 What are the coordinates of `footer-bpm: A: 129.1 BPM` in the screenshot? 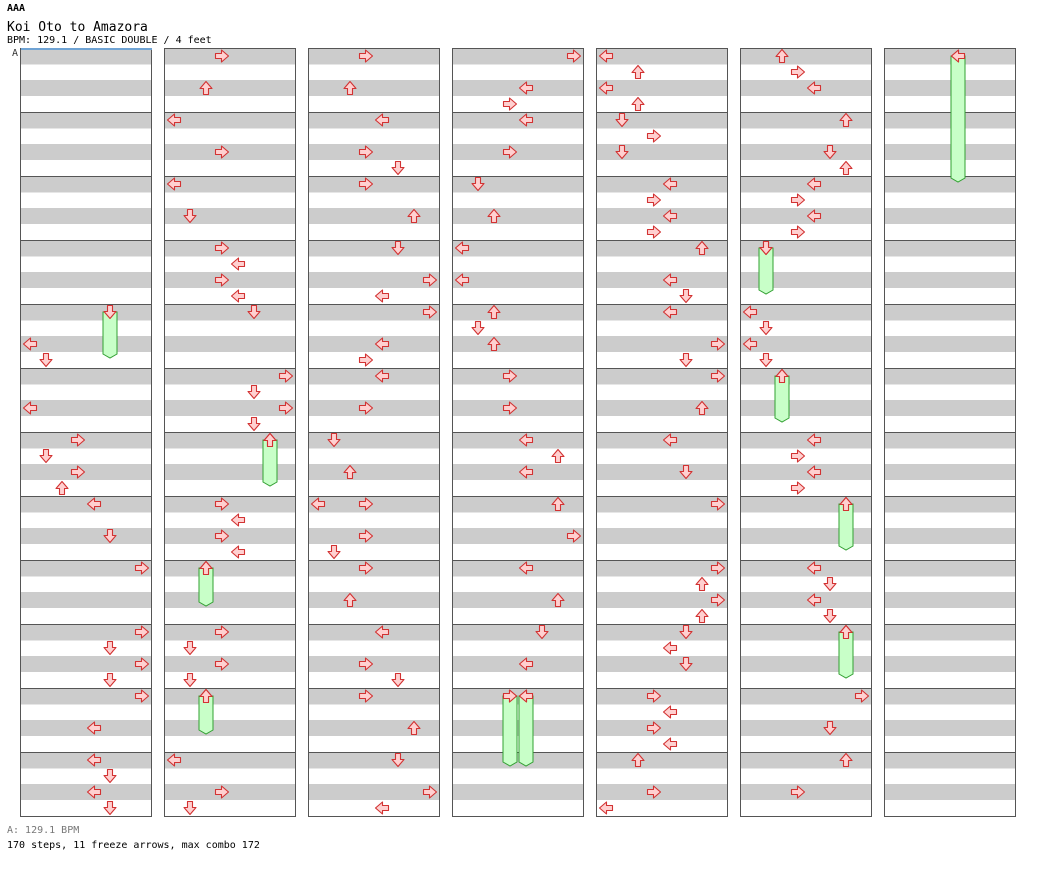 It's located at (43, 830).